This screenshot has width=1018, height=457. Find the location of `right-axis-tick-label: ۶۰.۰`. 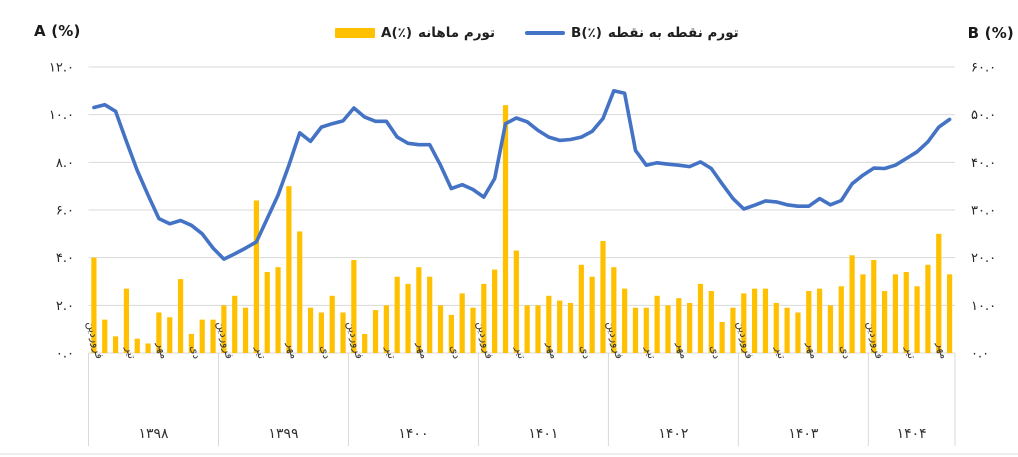

right-axis-tick-label: ۶۰.۰ is located at coordinates (983, 68).